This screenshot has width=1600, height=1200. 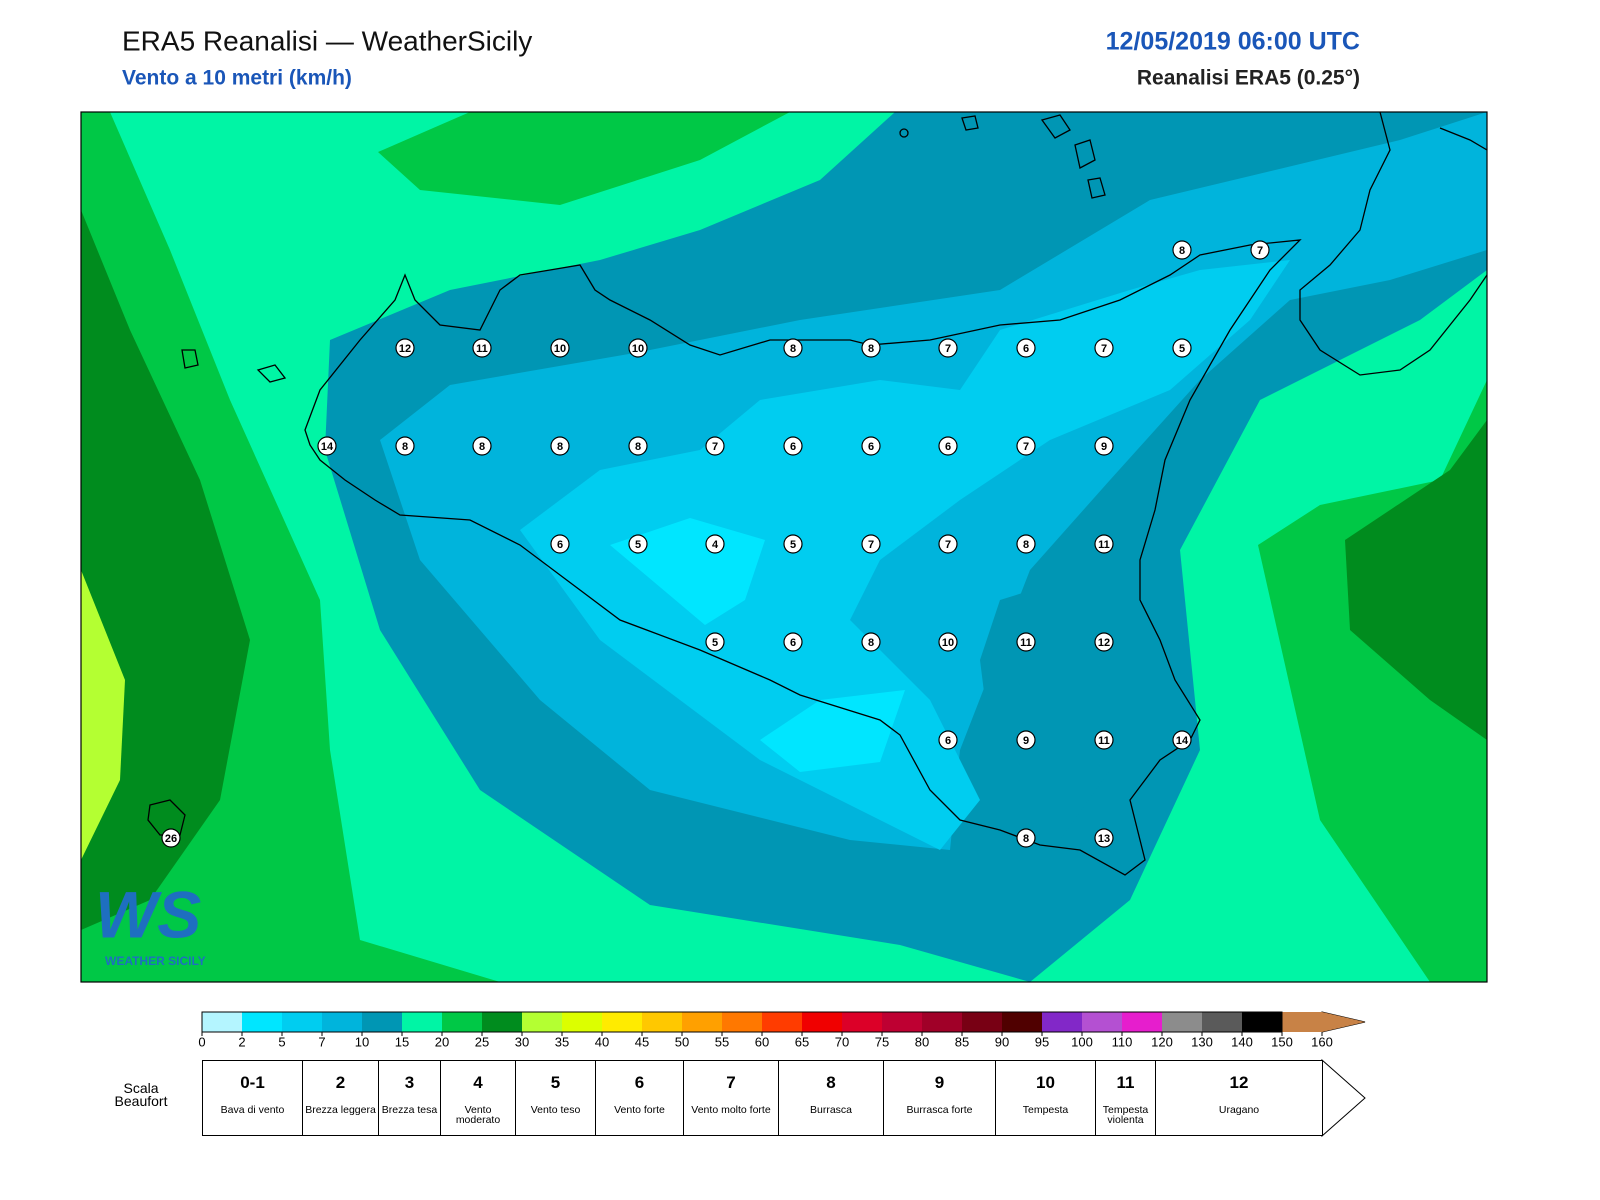 What do you see at coordinates (842, 1041) in the screenshot?
I see `colorbar-tick-label: 70` at bounding box center [842, 1041].